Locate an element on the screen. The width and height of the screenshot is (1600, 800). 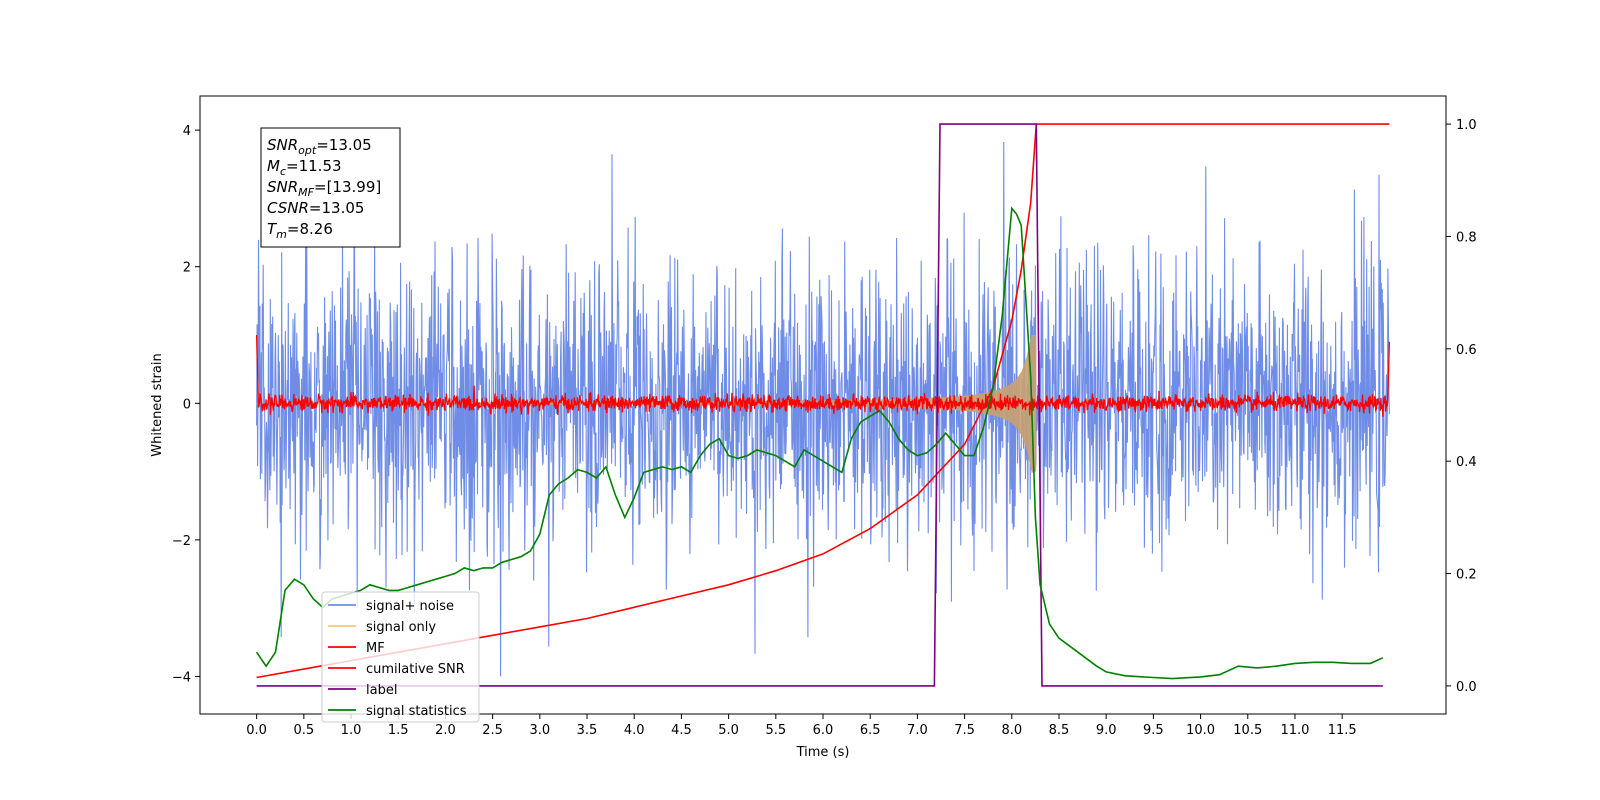
x-tick-label: 5.5 is located at coordinates (775, 730).